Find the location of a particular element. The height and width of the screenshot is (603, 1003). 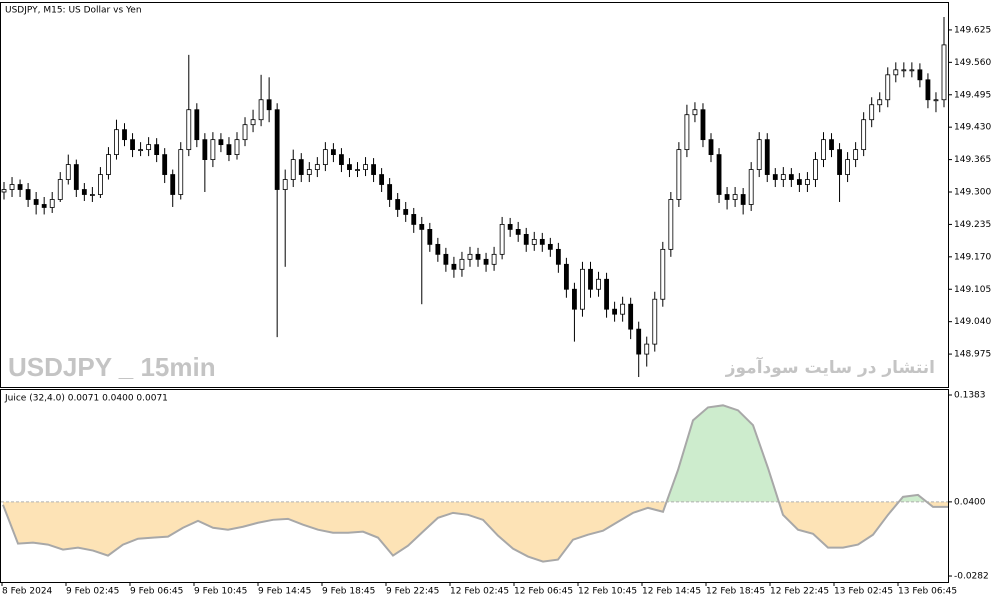

x-tick-label: 9 Feb 14:45 is located at coordinates (284, 592).